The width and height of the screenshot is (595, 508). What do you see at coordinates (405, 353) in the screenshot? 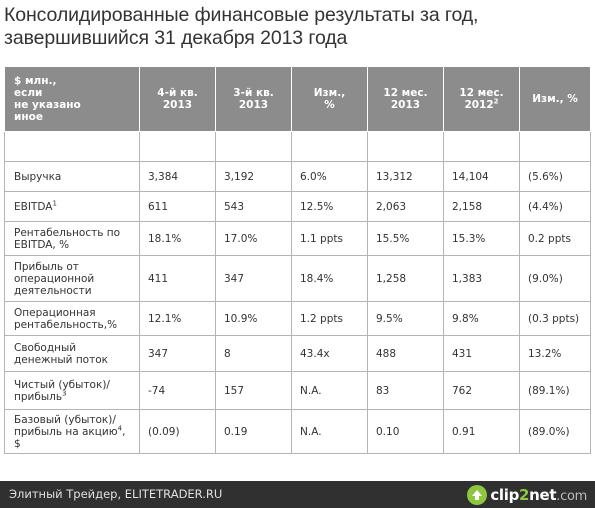
I see `value-cell: 488` at bounding box center [405, 353].